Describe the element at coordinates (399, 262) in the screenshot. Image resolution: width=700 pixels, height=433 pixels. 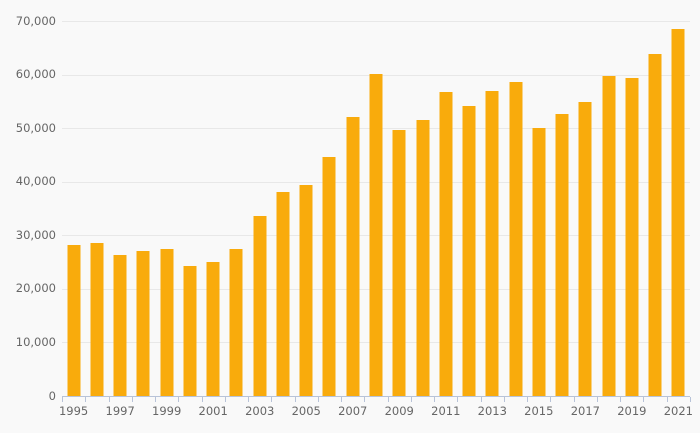
I see `bar-2009` at that location.